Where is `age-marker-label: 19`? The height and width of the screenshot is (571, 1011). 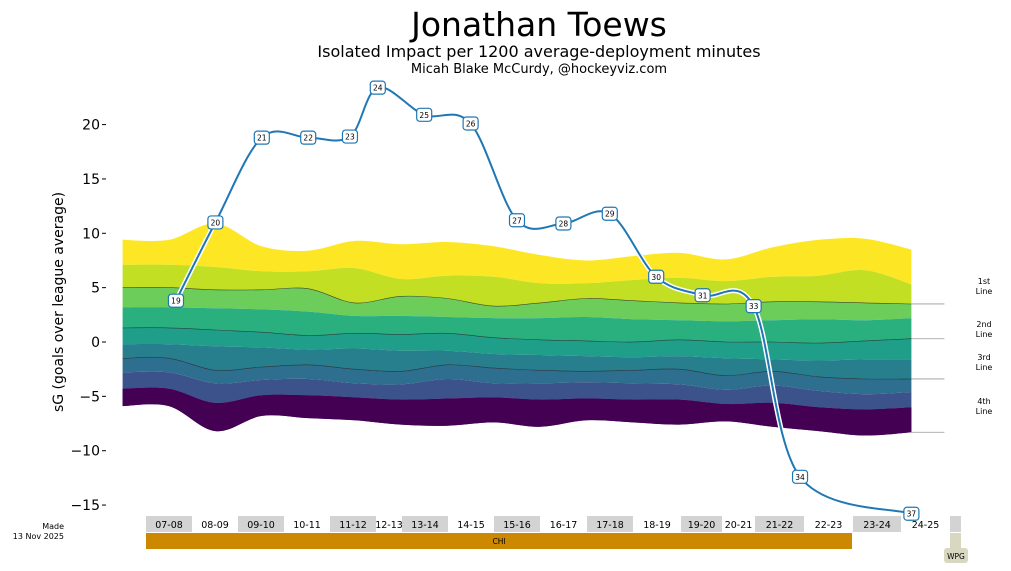
age-marker-label: 19 is located at coordinates (176, 301).